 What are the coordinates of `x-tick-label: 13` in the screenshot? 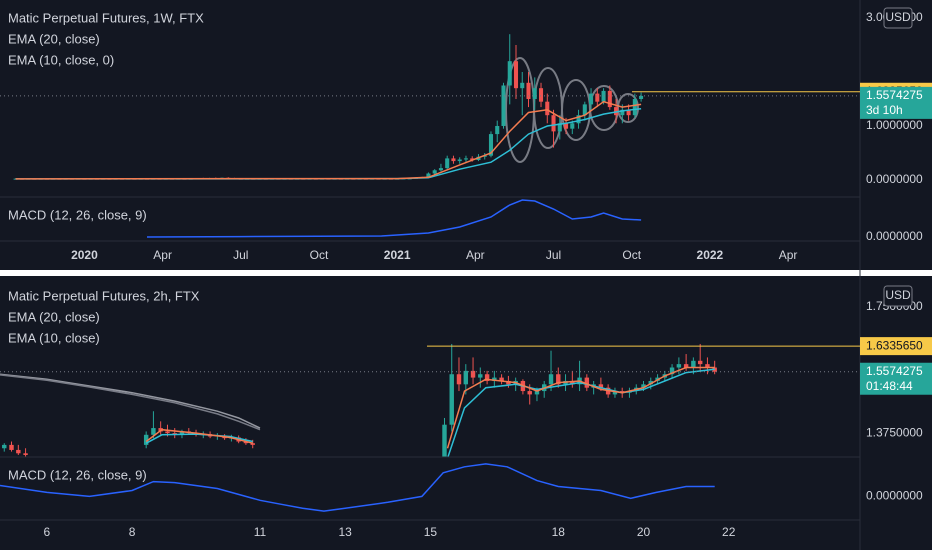 It's located at (346, 532).